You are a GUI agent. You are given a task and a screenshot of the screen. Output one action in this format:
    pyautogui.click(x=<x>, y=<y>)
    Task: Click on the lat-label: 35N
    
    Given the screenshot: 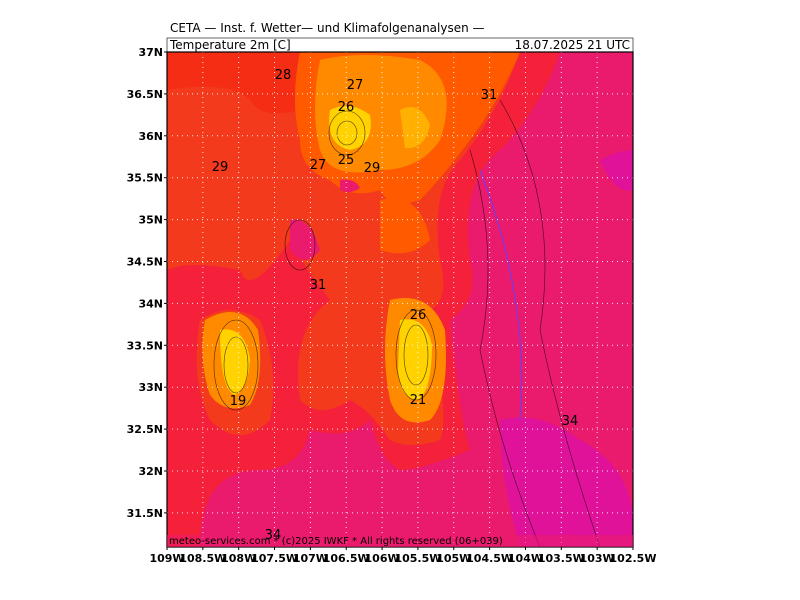 What is the action you would take?
    pyautogui.click(x=150, y=220)
    